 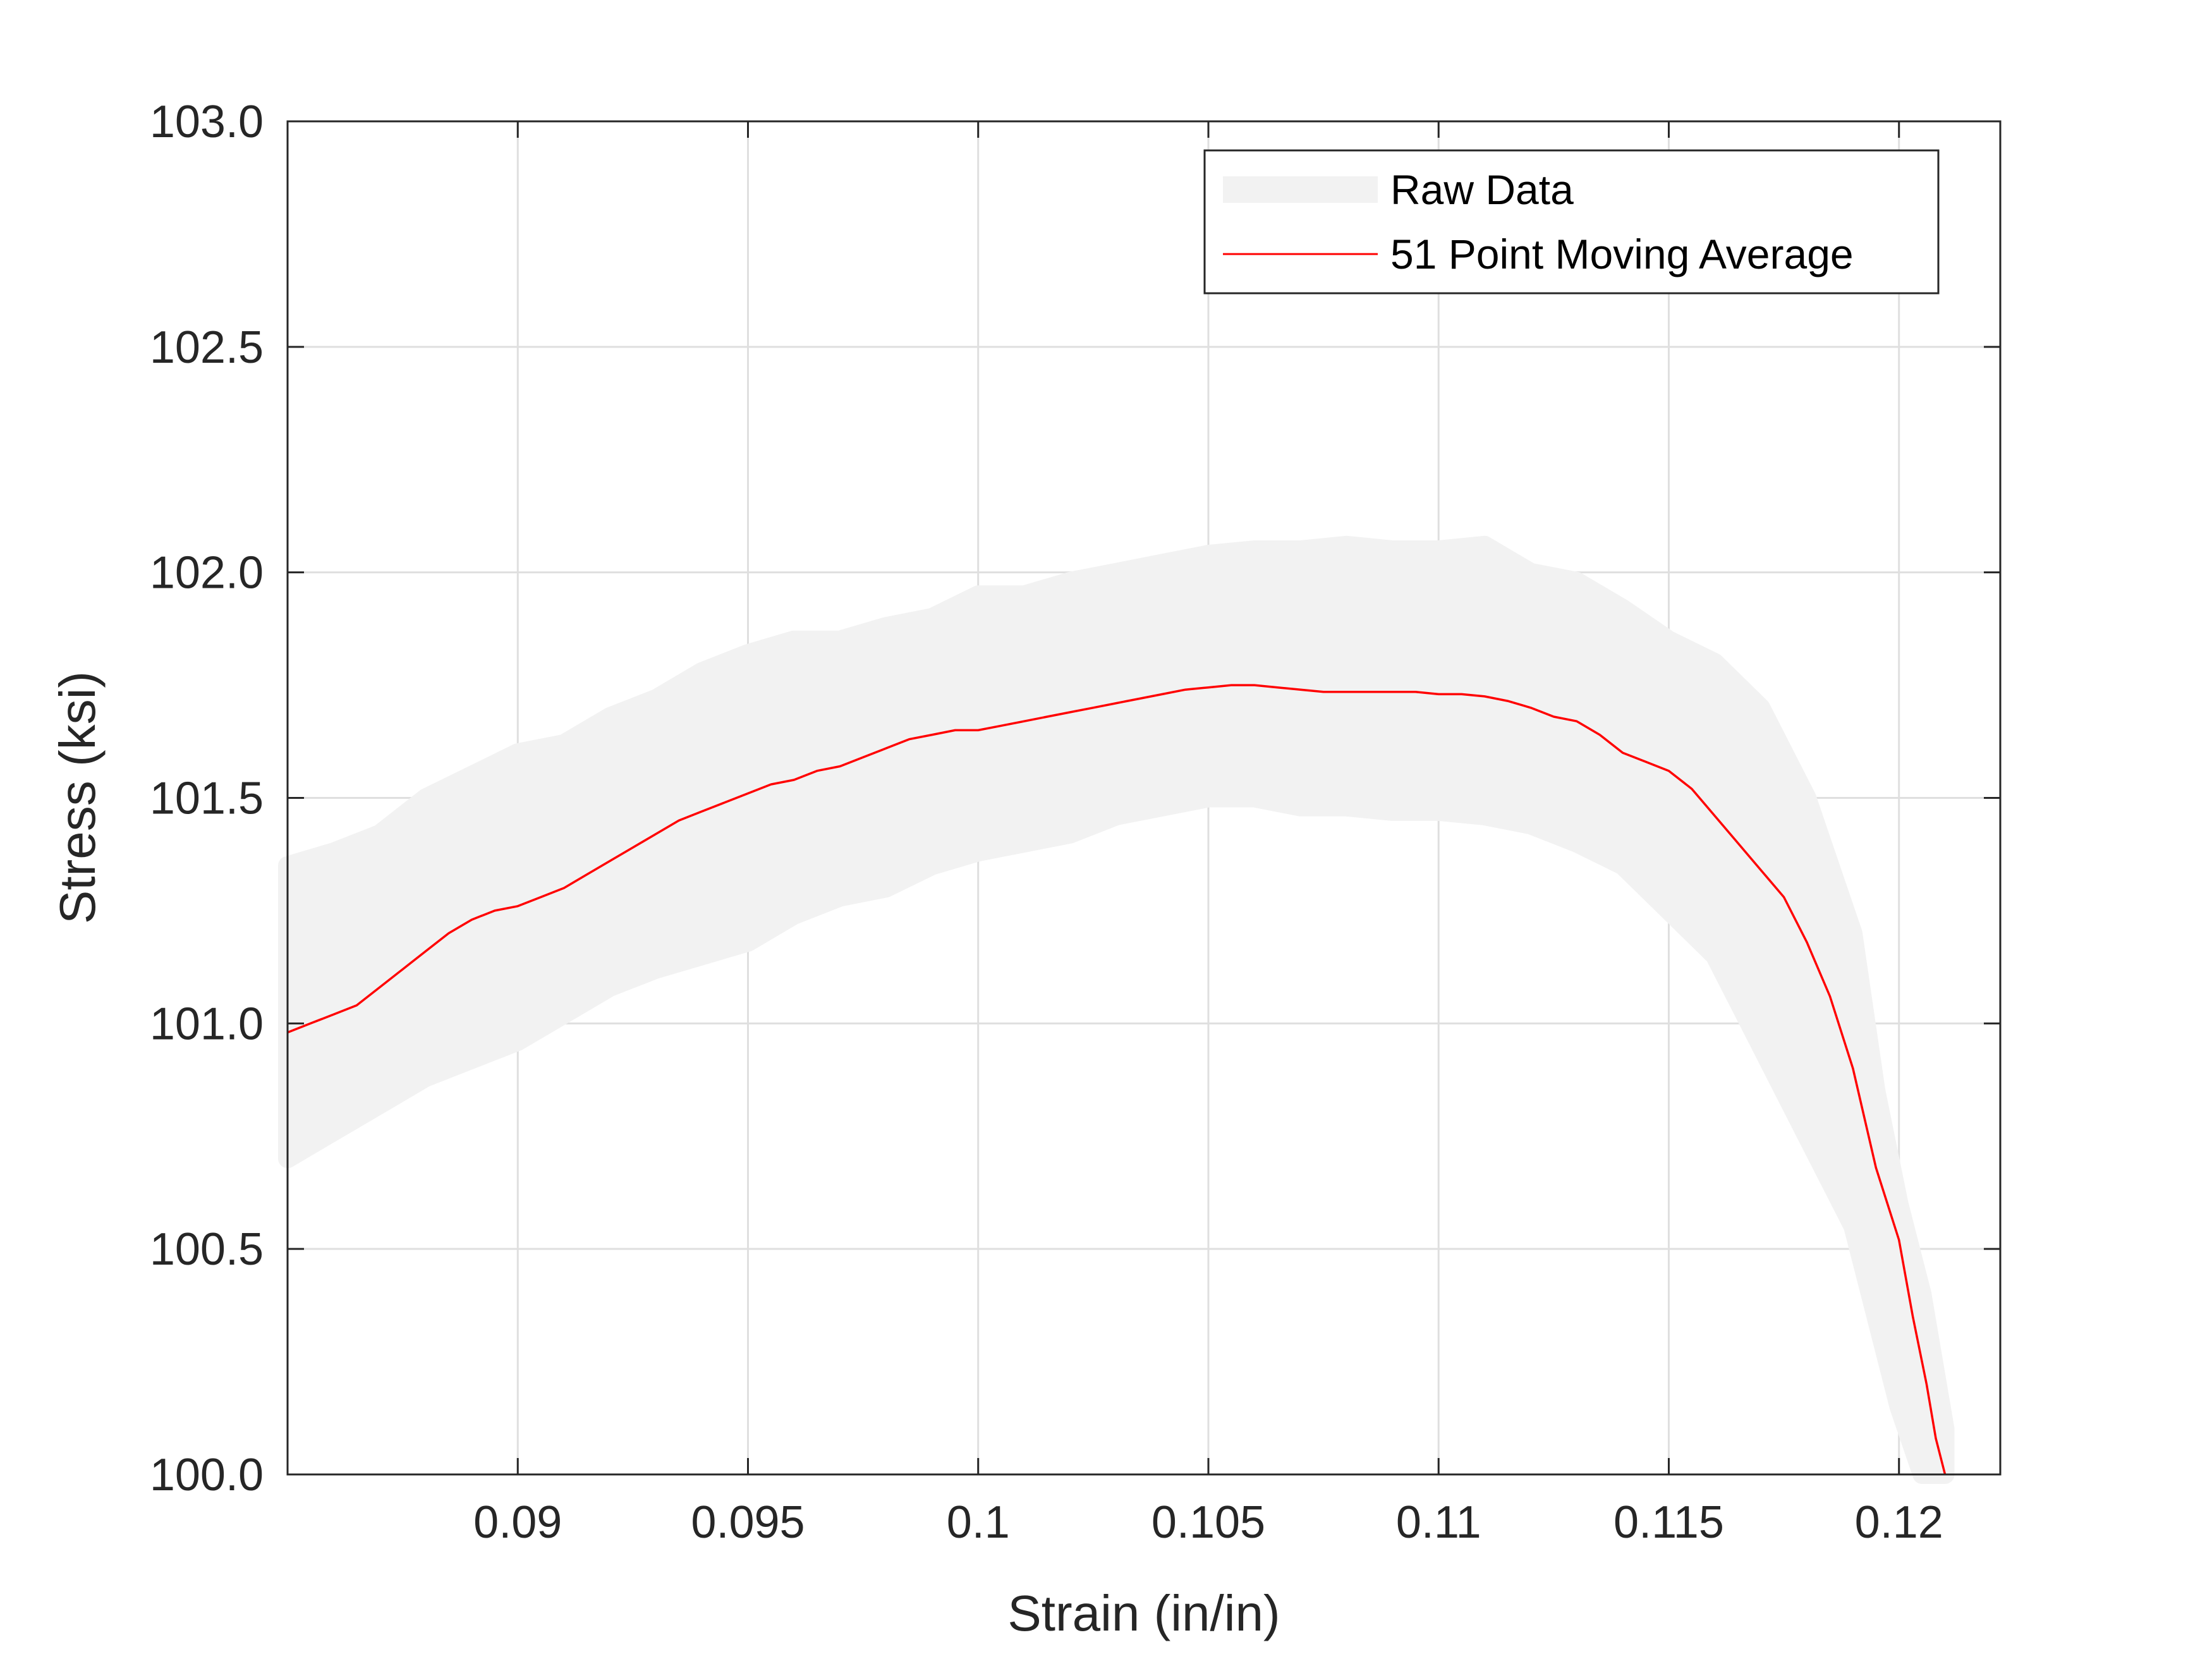 I want to click on y-tick-label: 103.0, so click(x=207, y=122).